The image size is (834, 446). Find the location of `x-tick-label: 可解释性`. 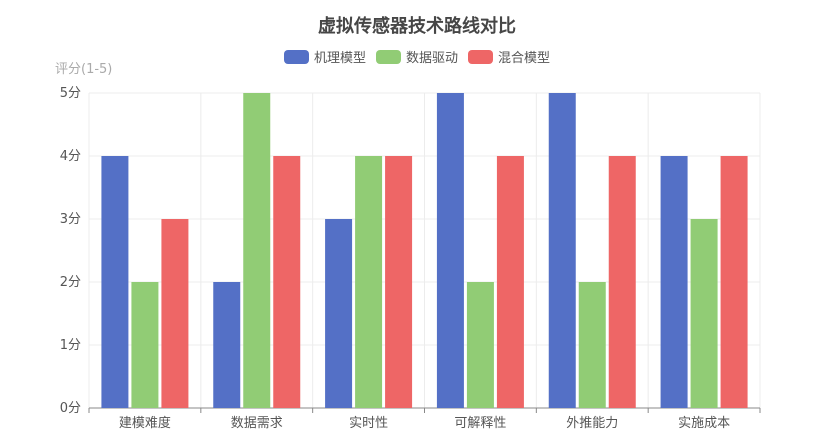

x-tick-label: 可解释性 is located at coordinates (480, 423).